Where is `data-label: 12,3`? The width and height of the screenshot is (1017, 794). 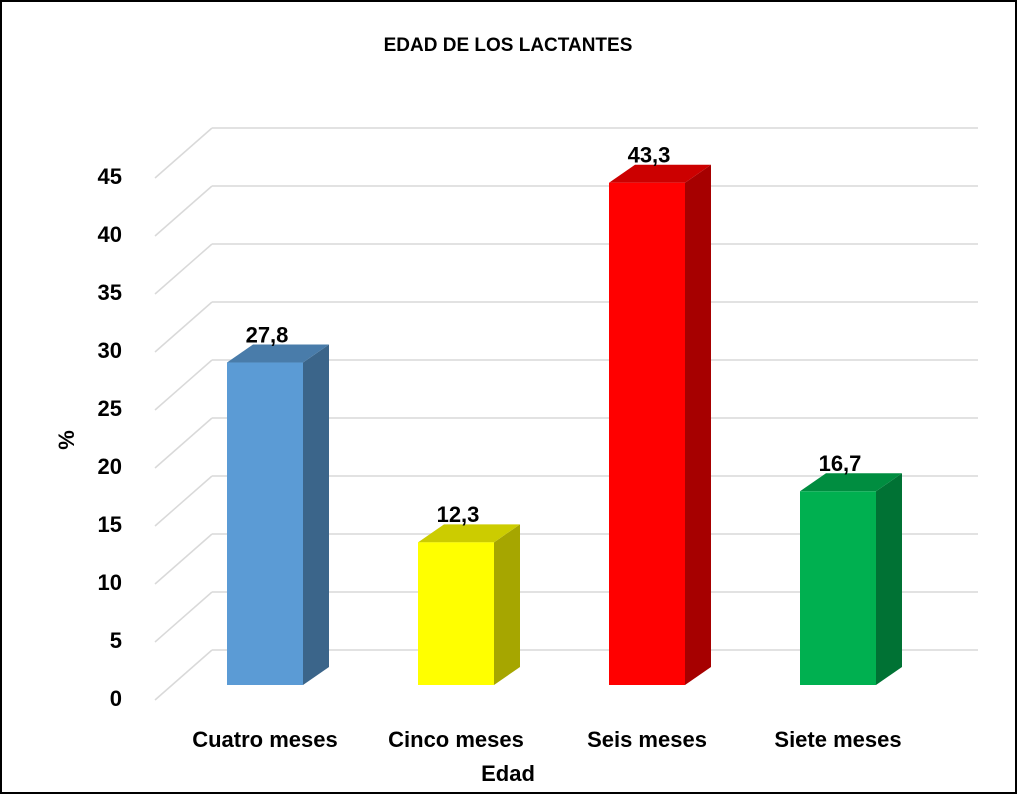 data-label: 12,3 is located at coordinates (458, 514).